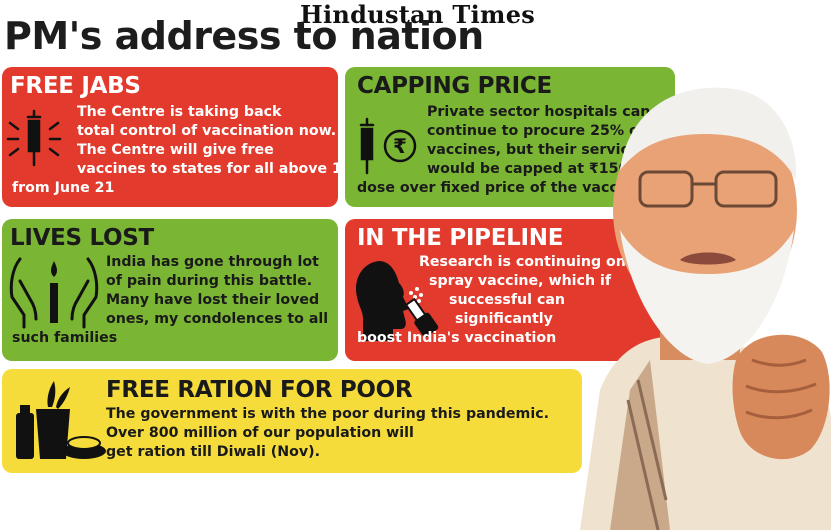 The image size is (831, 530). Describe the element at coordinates (500, 188) in the screenshot. I see `text-line: dose over fixed price of the vaccine` at that location.